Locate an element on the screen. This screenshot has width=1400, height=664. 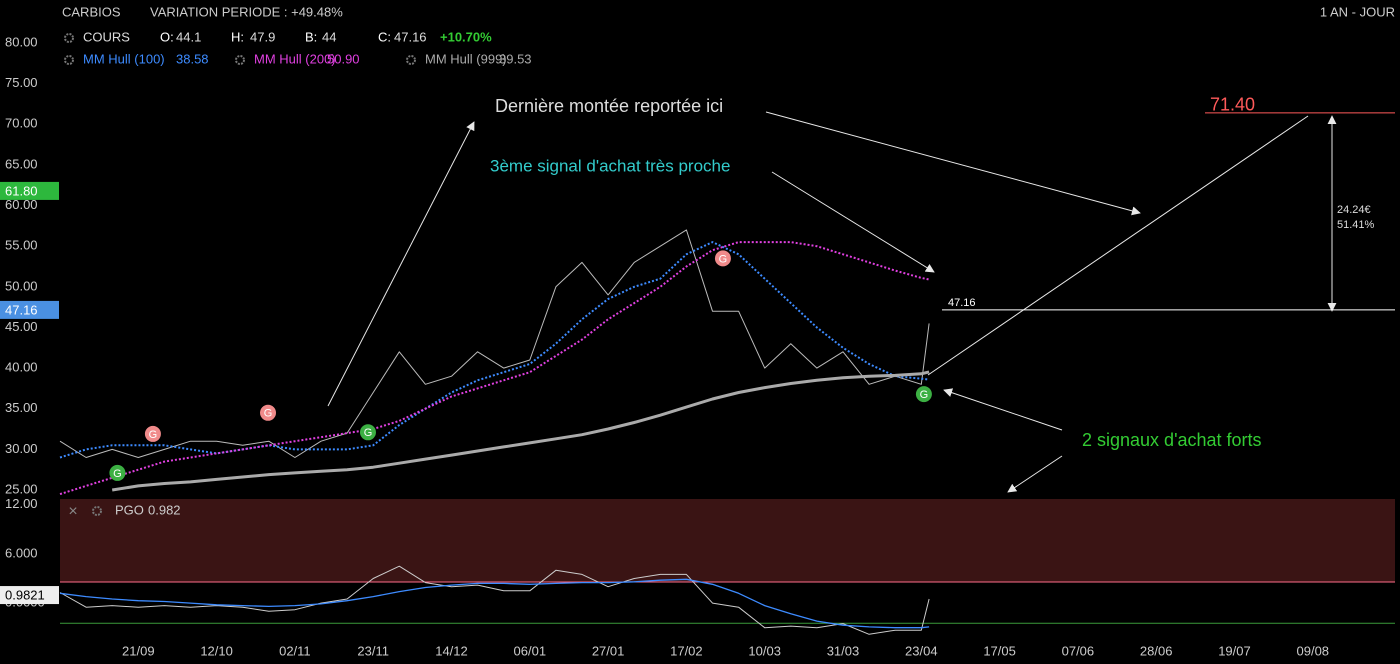
x-tick-label: 02/11 is located at coordinates (295, 650).